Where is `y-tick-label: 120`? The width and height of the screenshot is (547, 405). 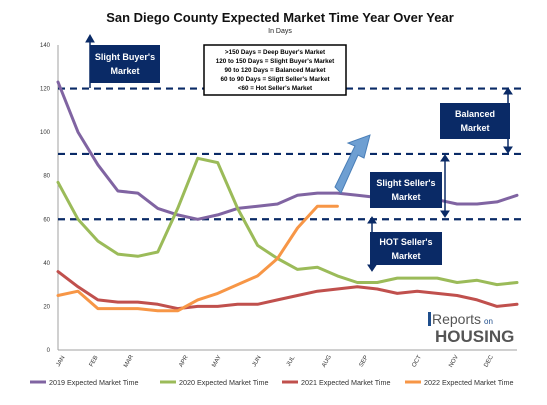 y-tick-label: 120 is located at coordinates (45, 90).